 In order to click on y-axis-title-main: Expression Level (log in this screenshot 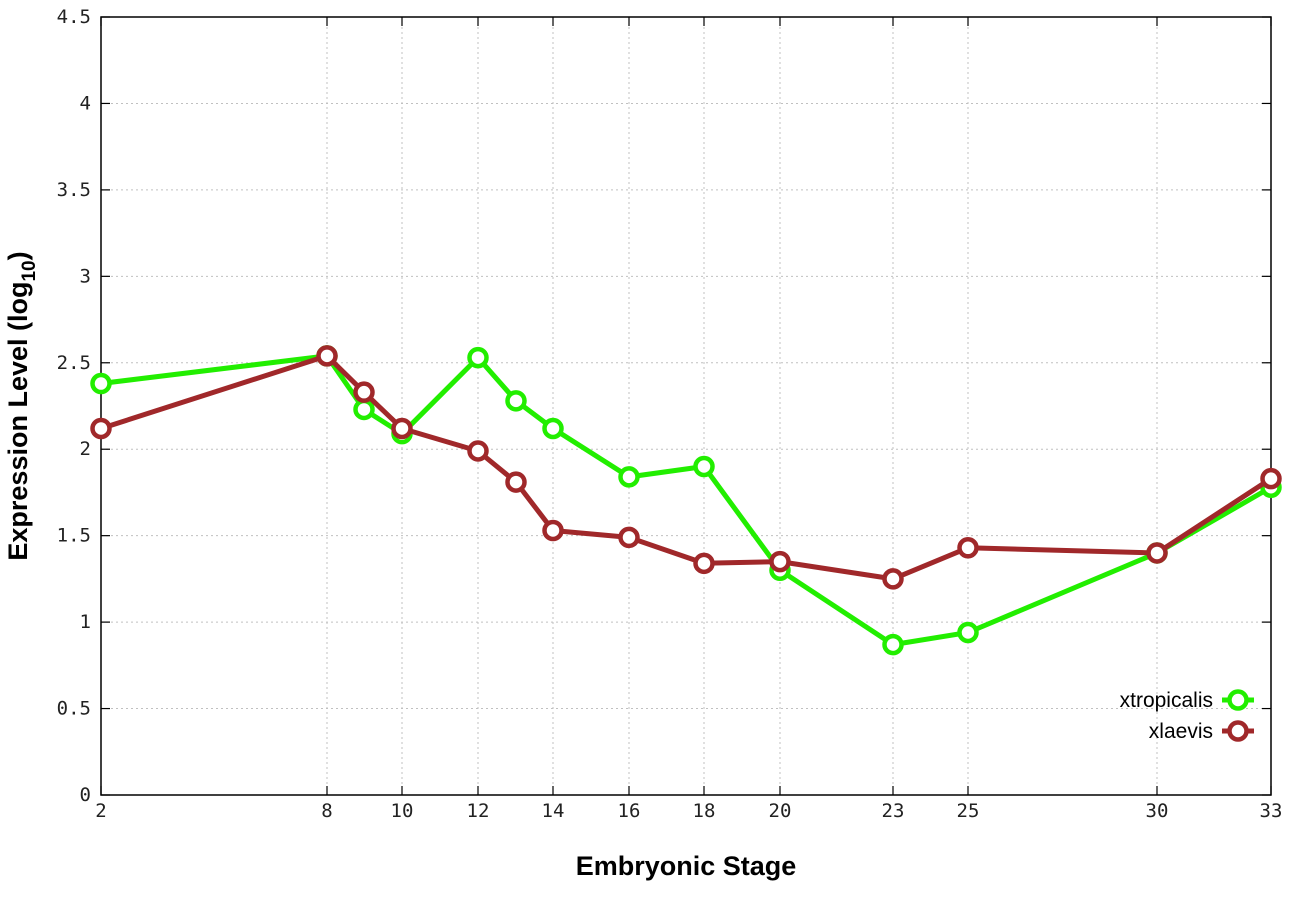, I will do `click(18, 421)`.